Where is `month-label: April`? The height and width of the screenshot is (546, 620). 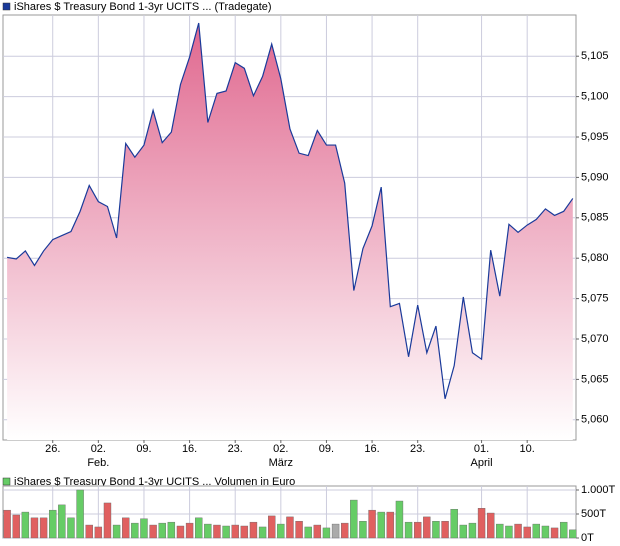
month-label: April is located at coordinates (482, 463).